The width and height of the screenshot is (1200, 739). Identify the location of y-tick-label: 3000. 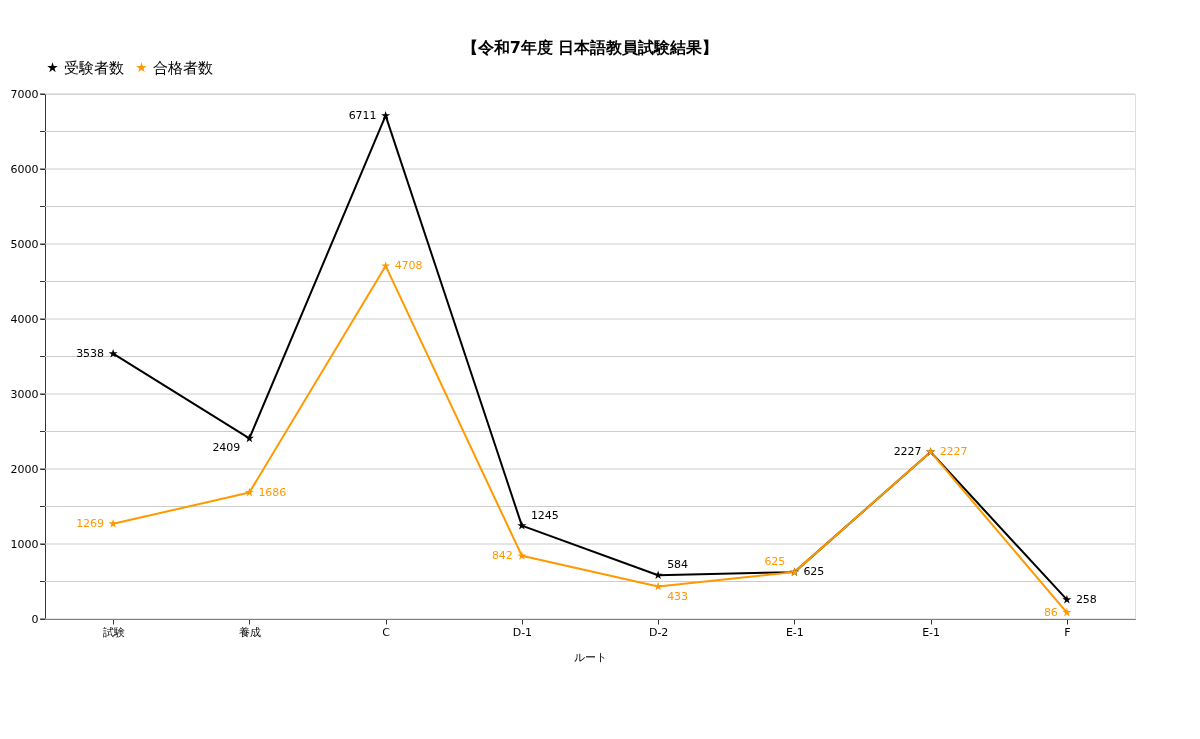
(24, 394).